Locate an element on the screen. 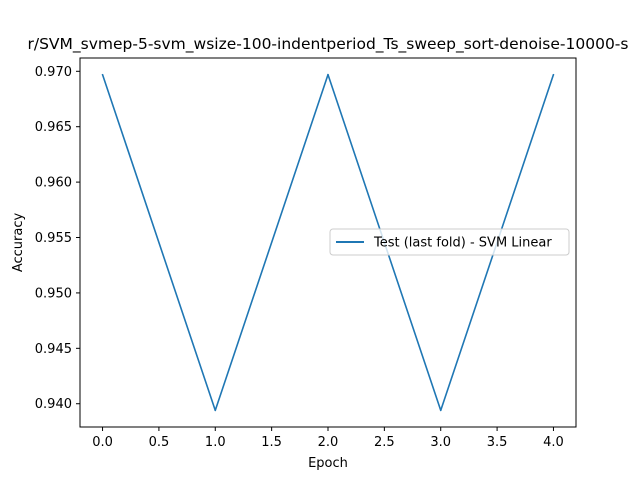  y-tick-label: 0.955 is located at coordinates (53, 238).